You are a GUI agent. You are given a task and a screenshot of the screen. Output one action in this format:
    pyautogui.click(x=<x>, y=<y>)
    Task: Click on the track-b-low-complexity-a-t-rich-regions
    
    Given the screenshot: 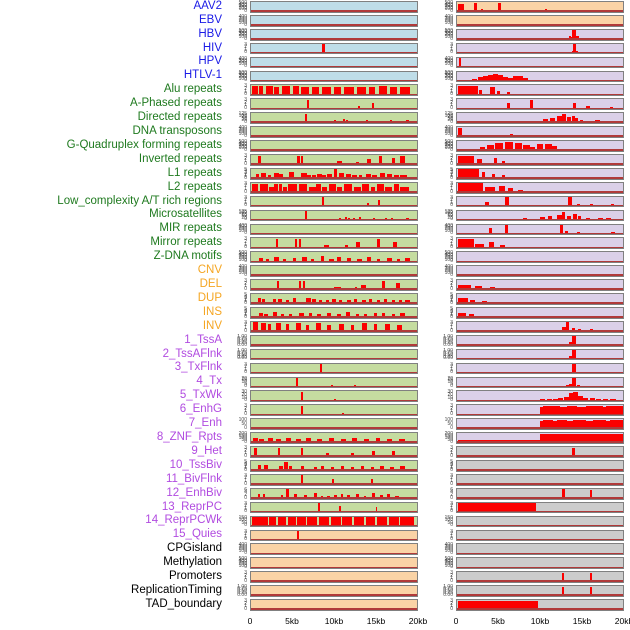 What is the action you would take?
    pyautogui.click(x=540, y=201)
    